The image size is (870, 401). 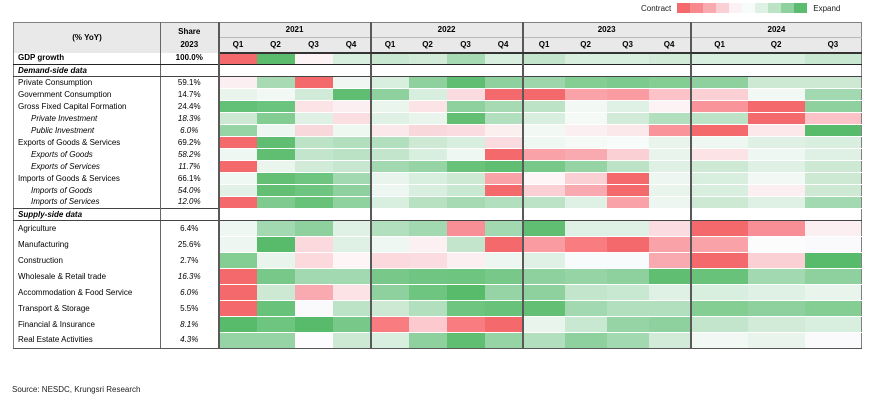 I want to click on share-column-header: Share 2023, so click(x=190, y=37).